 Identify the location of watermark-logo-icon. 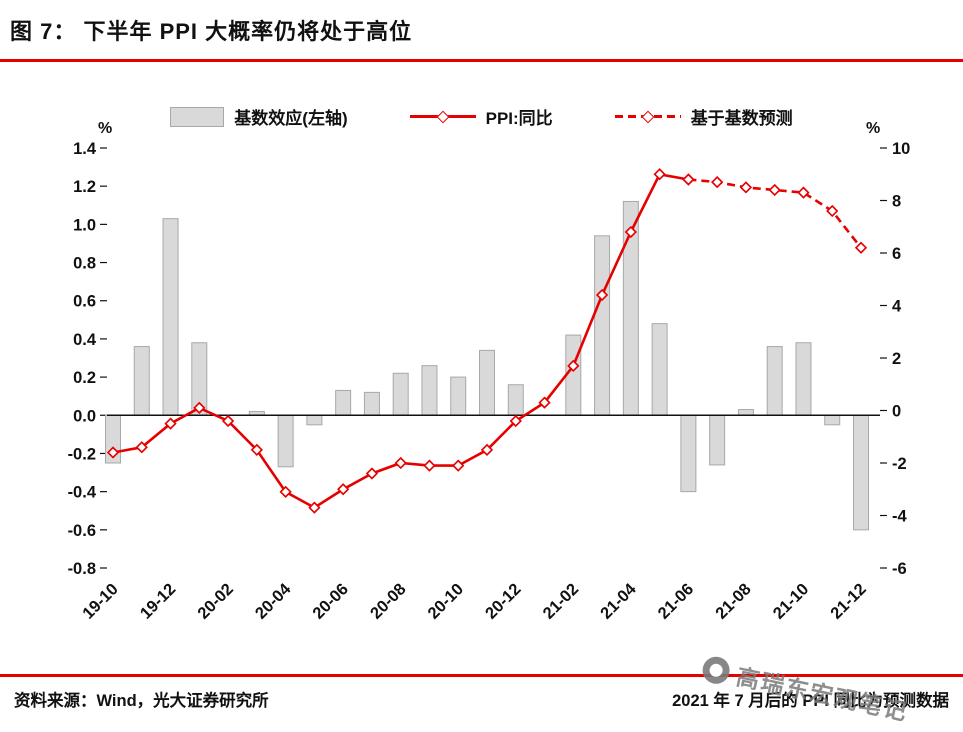
(716, 669).